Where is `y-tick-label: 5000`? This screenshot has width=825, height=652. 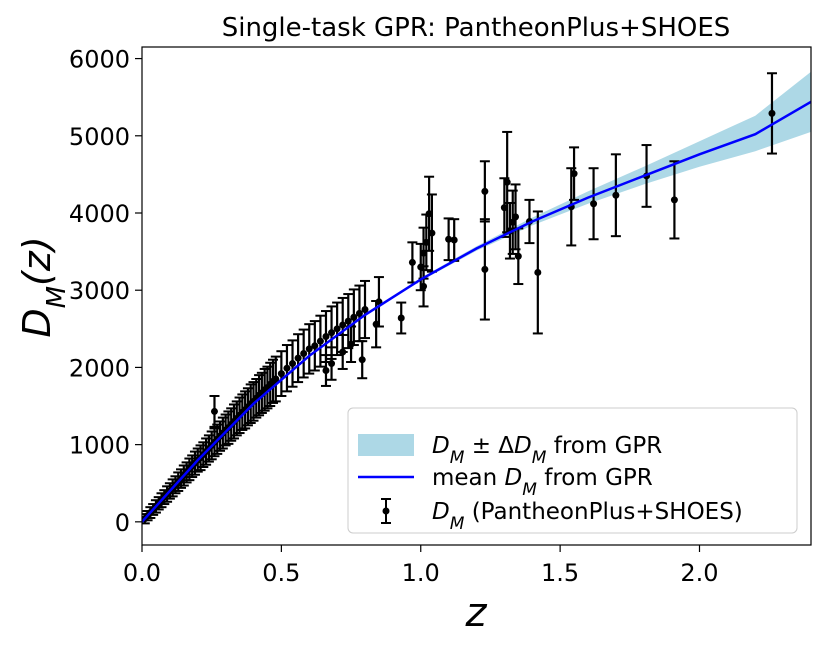 y-tick-label: 5000 is located at coordinates (99, 137).